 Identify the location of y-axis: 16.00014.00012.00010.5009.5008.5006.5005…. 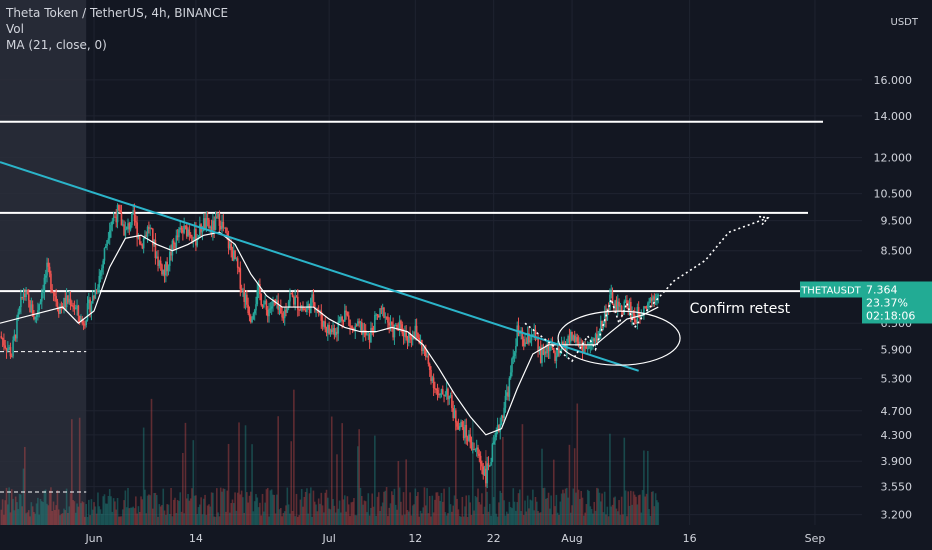
(897, 275).